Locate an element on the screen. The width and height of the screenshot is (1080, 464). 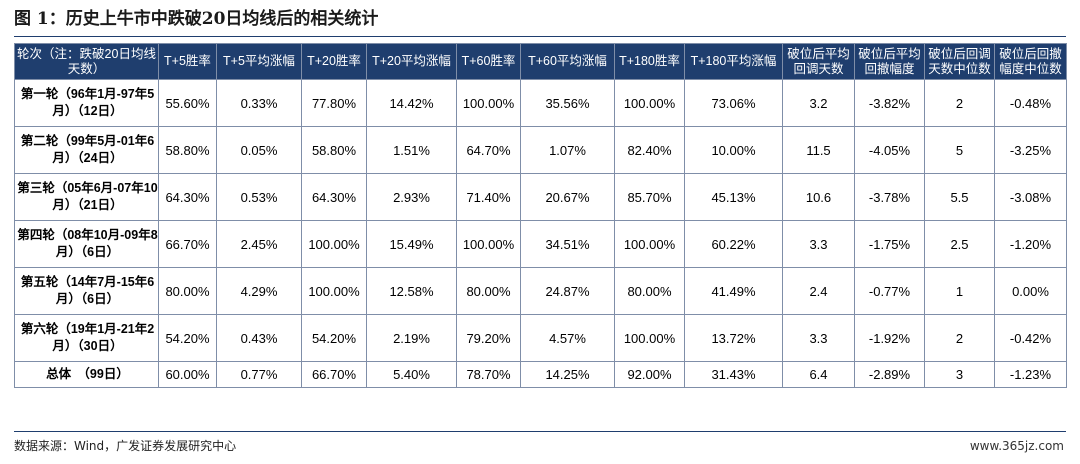
table-cell: -1.23% is located at coordinates (1030, 374).